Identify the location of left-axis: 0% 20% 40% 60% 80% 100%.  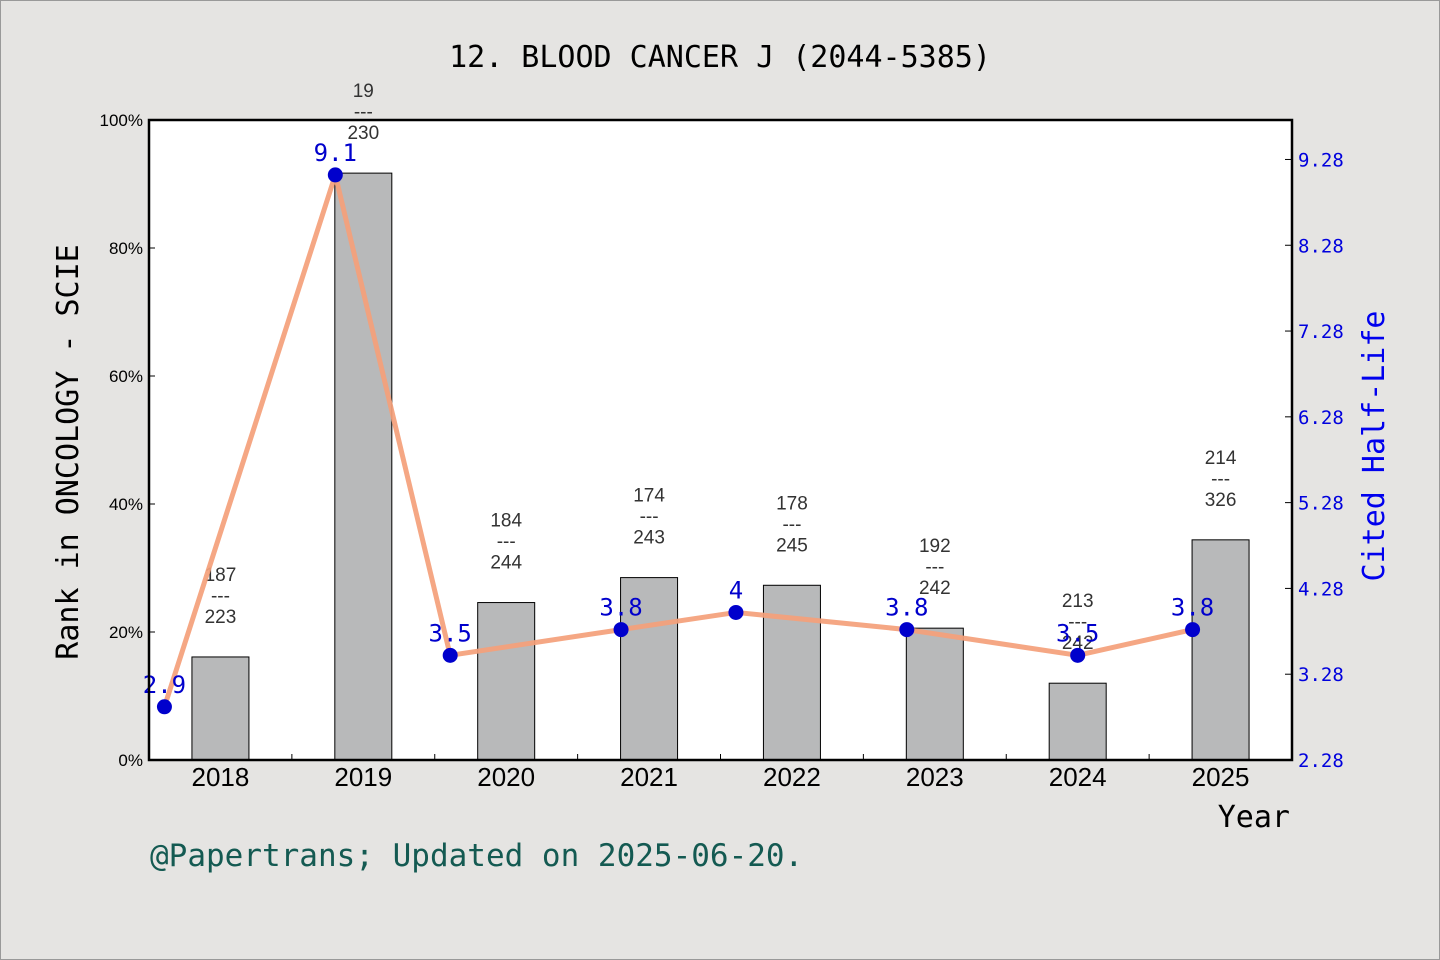
(127, 440).